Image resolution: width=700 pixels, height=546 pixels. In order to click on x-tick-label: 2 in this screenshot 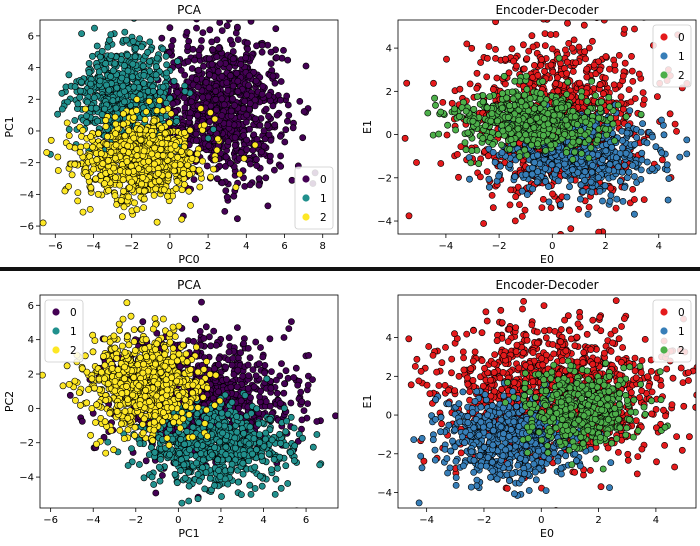, I will do `click(208, 246)`.